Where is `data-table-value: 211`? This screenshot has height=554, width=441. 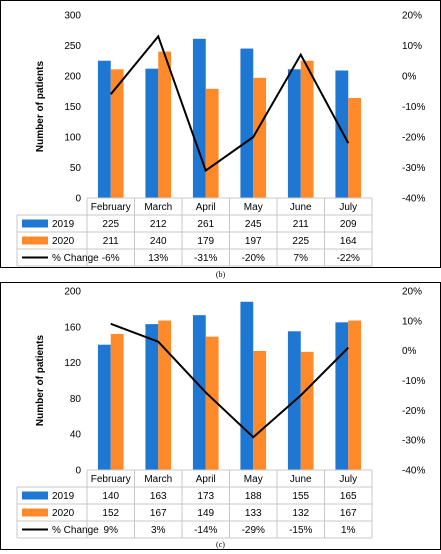 data-table-value: 211 is located at coordinates (111, 241).